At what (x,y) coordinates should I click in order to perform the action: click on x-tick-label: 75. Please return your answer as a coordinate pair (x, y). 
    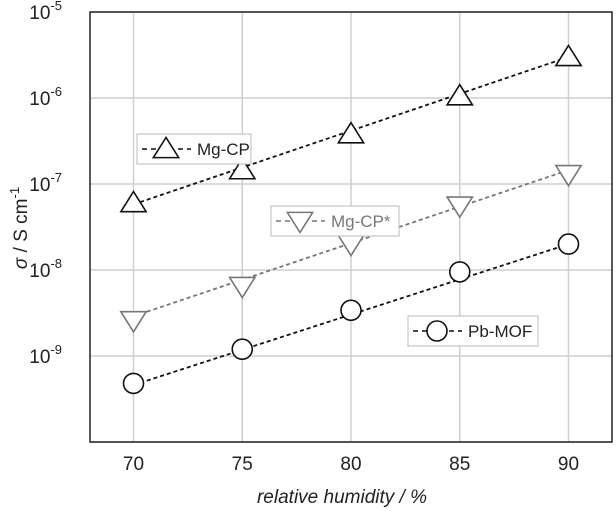
    Looking at the image, I should click on (242, 464).